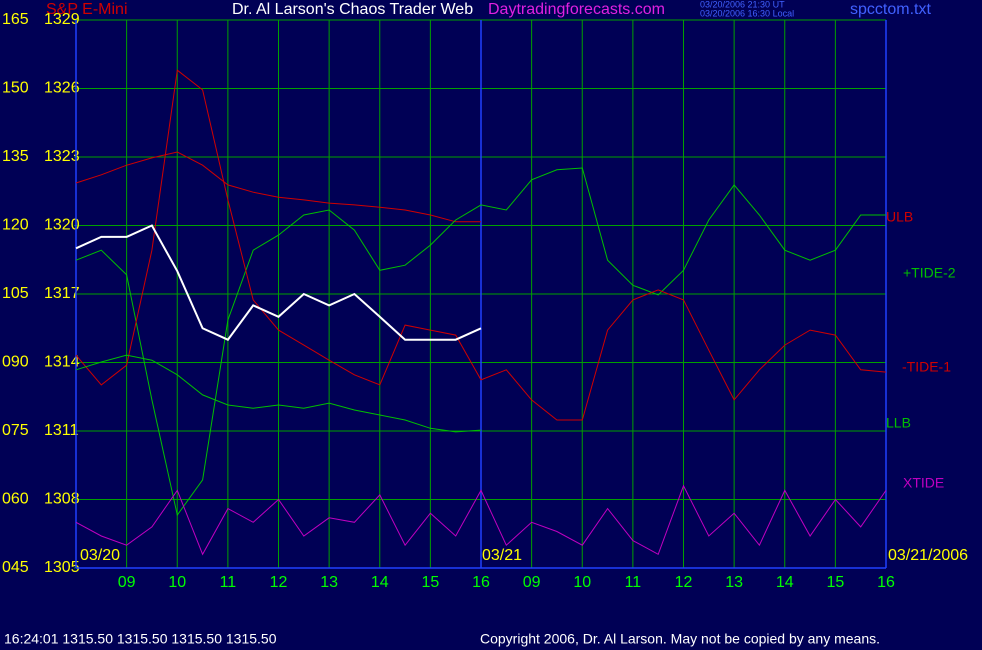  Describe the element at coordinates (742, 4) in the screenshot. I see `time-ut: 03/20/2006 21:30 UT` at that location.